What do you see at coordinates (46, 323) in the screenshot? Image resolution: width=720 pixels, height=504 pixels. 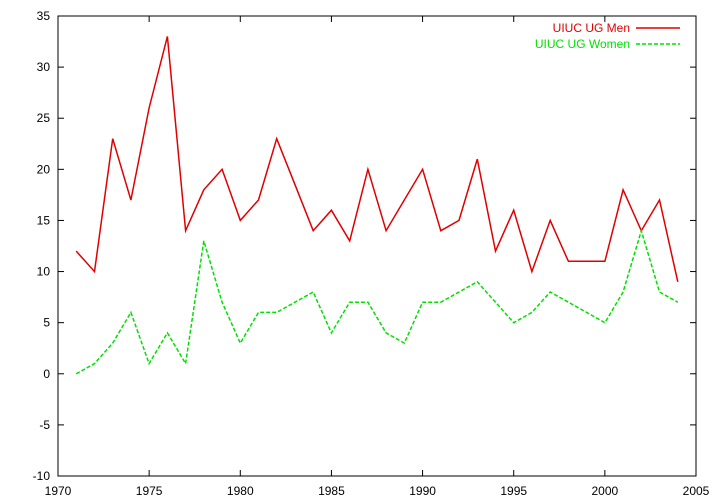 I see `y-tick-label: 5` at bounding box center [46, 323].